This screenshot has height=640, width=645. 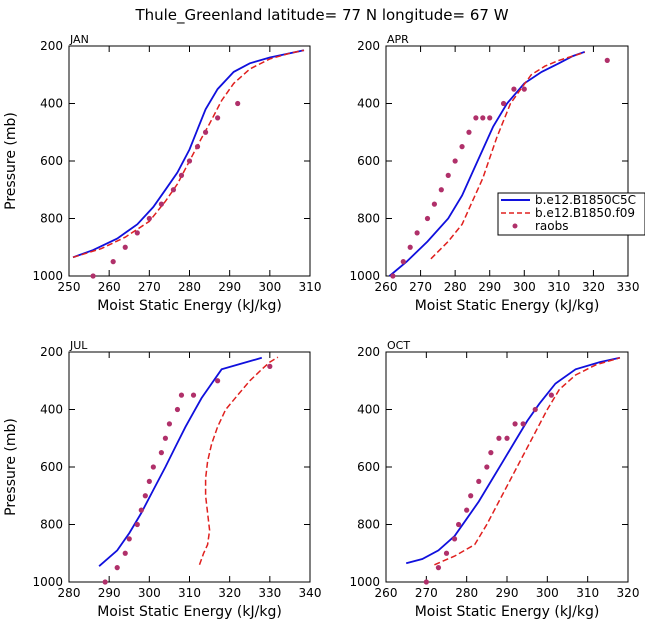 I want to click on legend-label-raobs: raobs, so click(x=552, y=226).